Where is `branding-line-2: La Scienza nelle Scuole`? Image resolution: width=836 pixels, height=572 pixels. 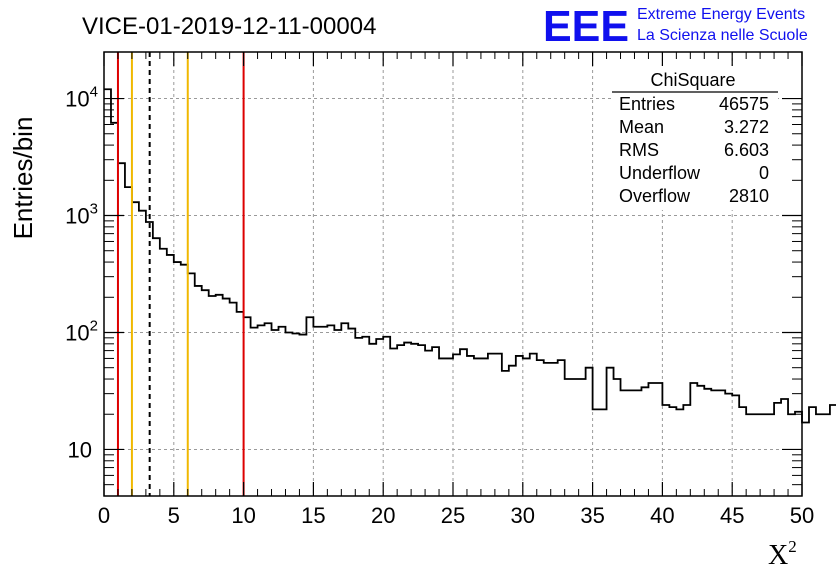
branding-line-2: La Scienza nelle Scuole is located at coordinates (722, 35).